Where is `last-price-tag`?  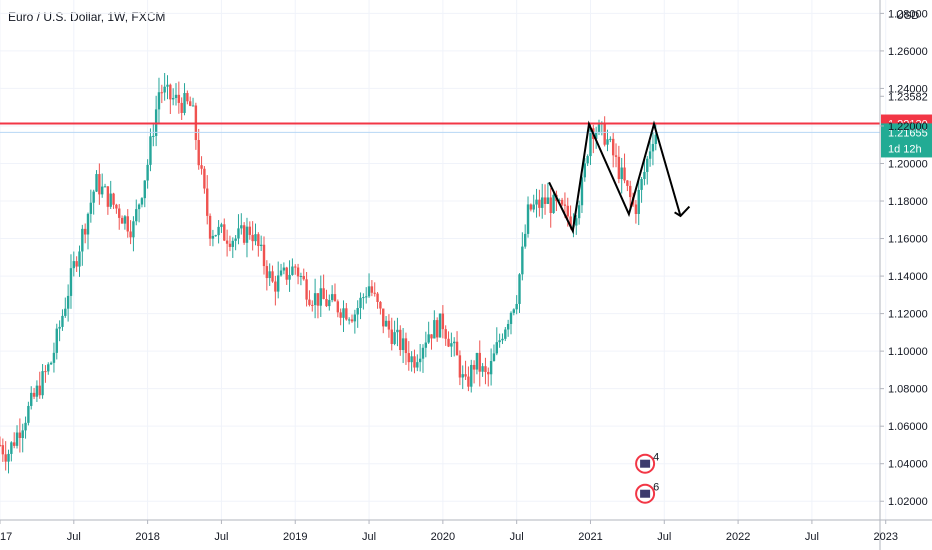 last-price-tag is located at coordinates (906, 140).